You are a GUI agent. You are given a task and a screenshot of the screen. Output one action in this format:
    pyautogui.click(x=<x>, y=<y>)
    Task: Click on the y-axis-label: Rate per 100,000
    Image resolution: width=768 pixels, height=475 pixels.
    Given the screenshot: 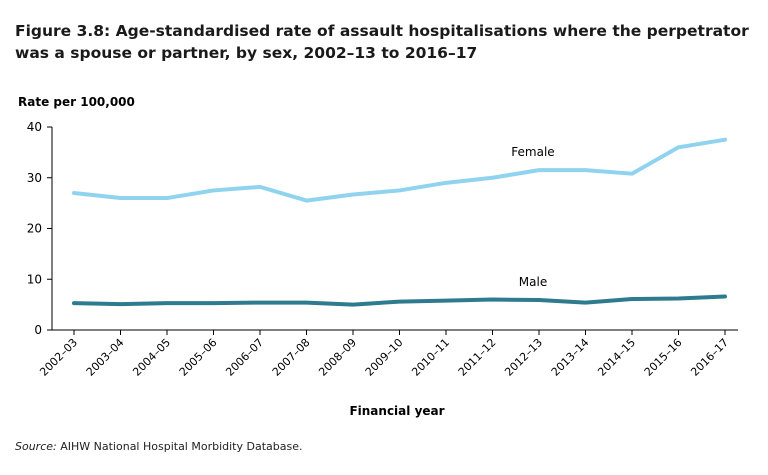 What is the action you would take?
    pyautogui.click(x=76, y=102)
    